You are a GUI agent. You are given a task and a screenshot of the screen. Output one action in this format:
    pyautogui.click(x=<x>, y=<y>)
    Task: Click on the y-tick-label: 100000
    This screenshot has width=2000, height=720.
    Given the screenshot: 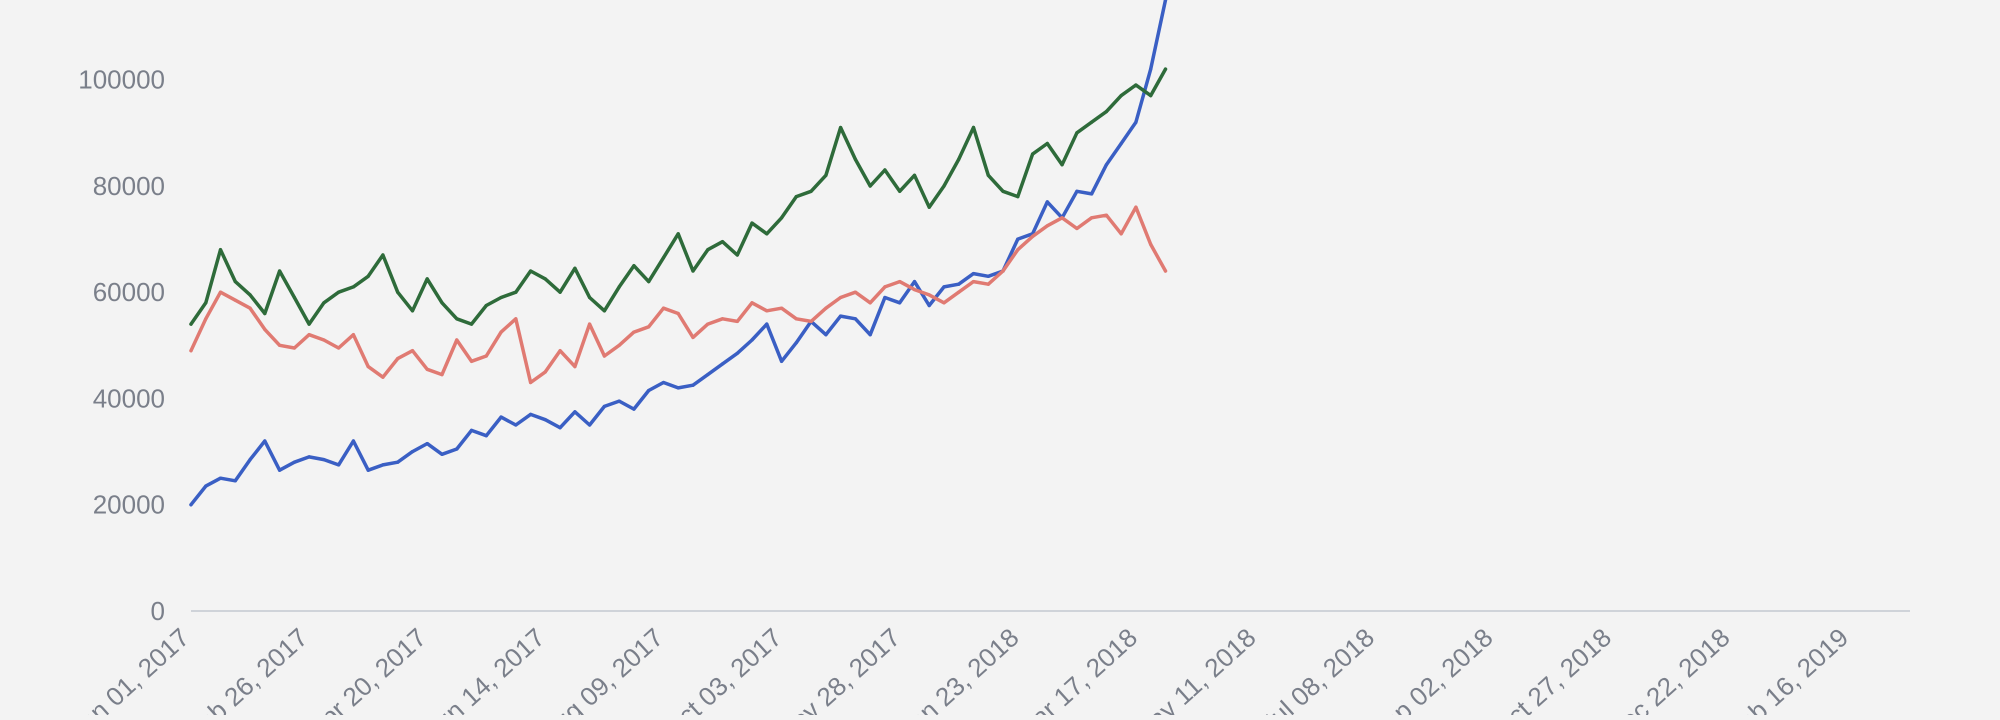 What is the action you would take?
    pyautogui.click(x=121, y=80)
    